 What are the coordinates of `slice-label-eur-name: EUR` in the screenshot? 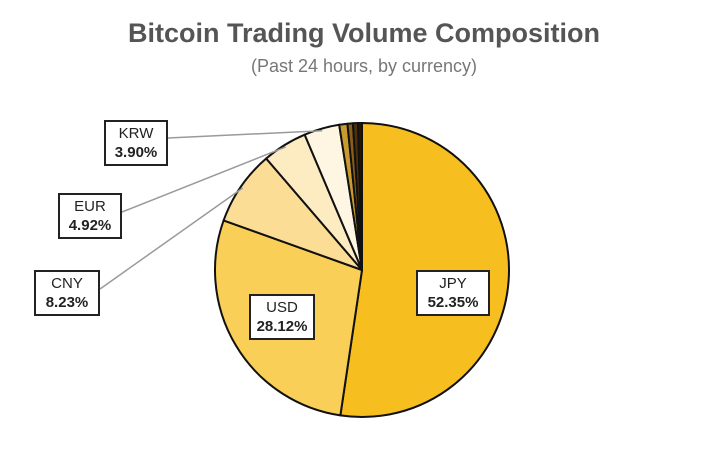 It's located at (90, 206).